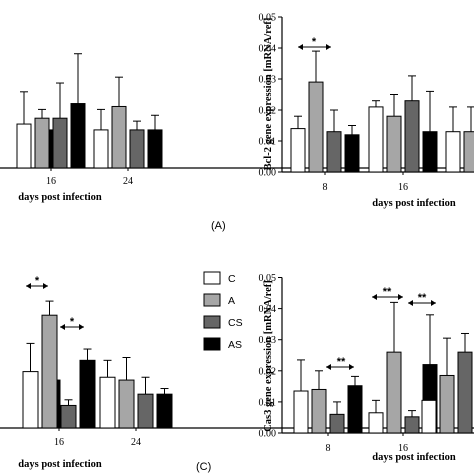 The height and width of the screenshot is (474, 474). I want to click on legend-label: AS, so click(235, 345).